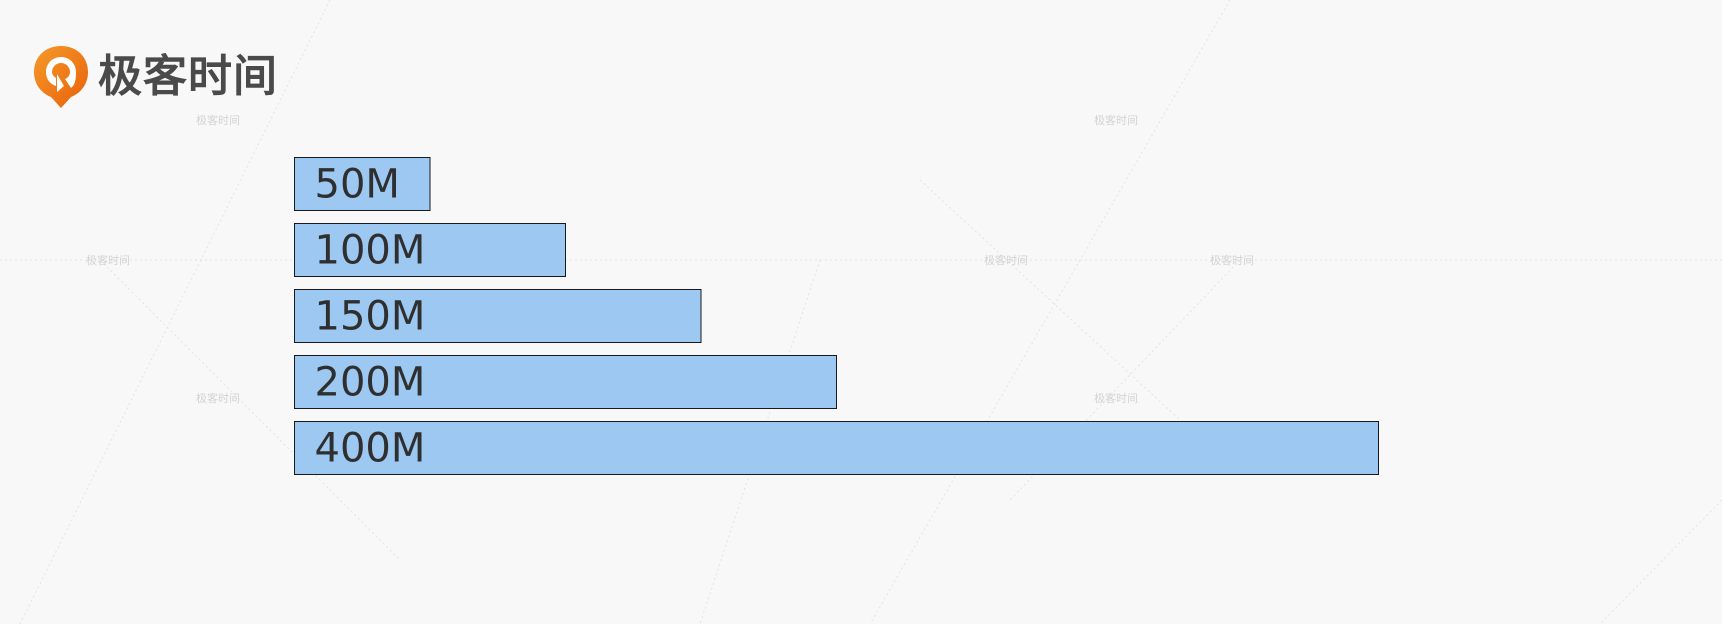 The width and height of the screenshot is (1722, 624). Describe the element at coordinates (188, 76) in the screenshot. I see `brand-name: 极客时间` at that location.